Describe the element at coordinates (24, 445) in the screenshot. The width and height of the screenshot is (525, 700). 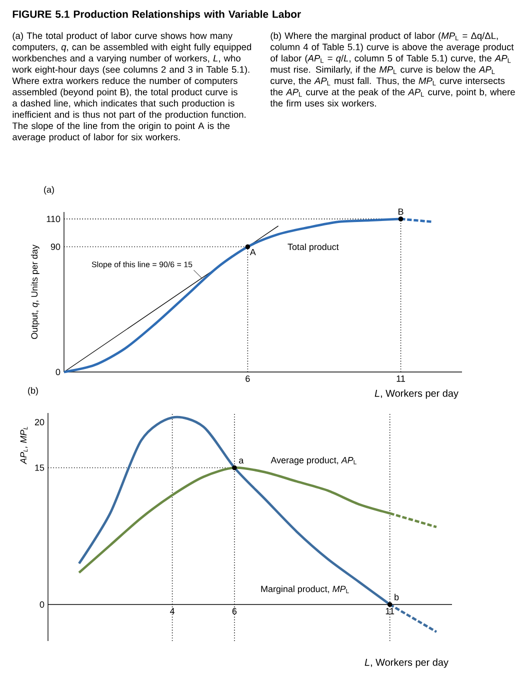
I see `y-axis-title: AP$_{L}$, MP$_{L}$` at that location.